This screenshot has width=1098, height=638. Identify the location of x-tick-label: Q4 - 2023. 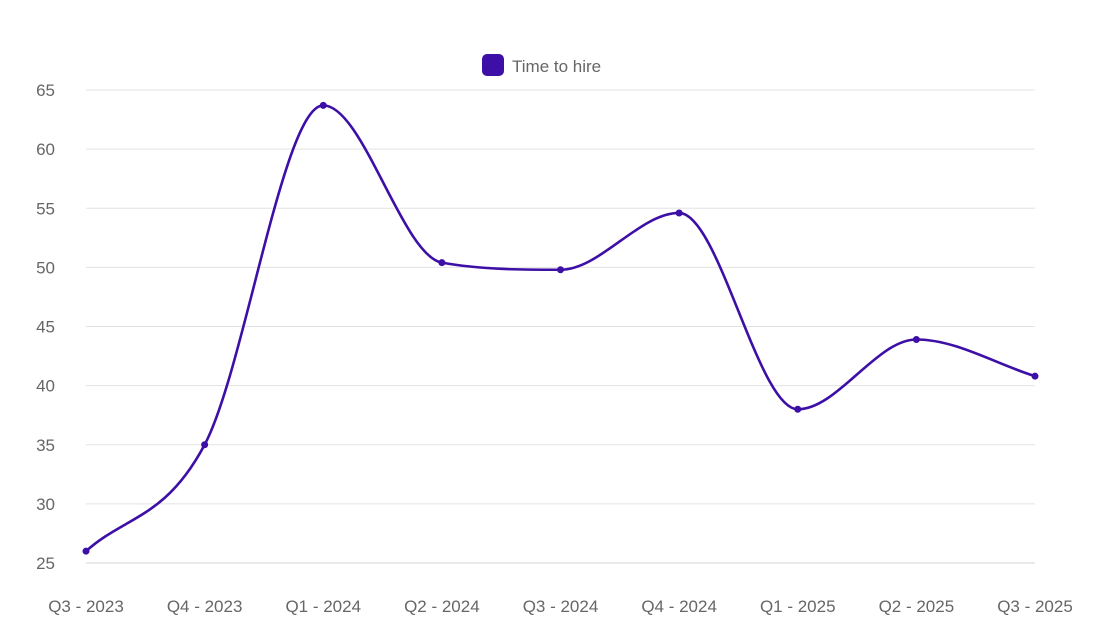
(205, 606).